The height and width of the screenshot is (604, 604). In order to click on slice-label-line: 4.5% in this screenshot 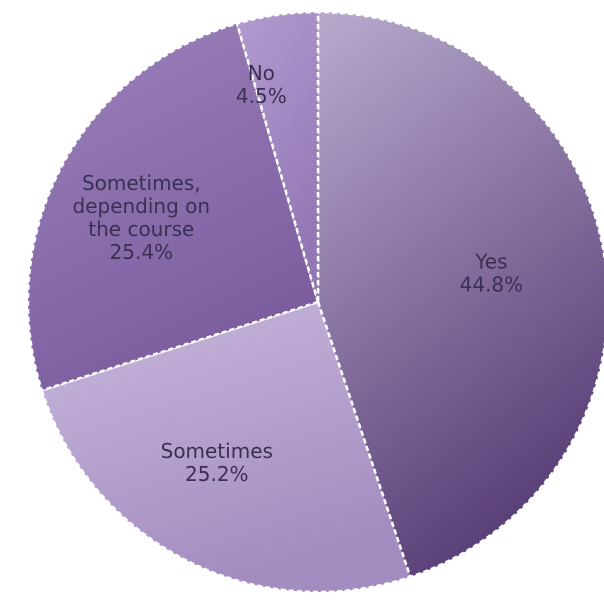, I will do `click(261, 96)`.